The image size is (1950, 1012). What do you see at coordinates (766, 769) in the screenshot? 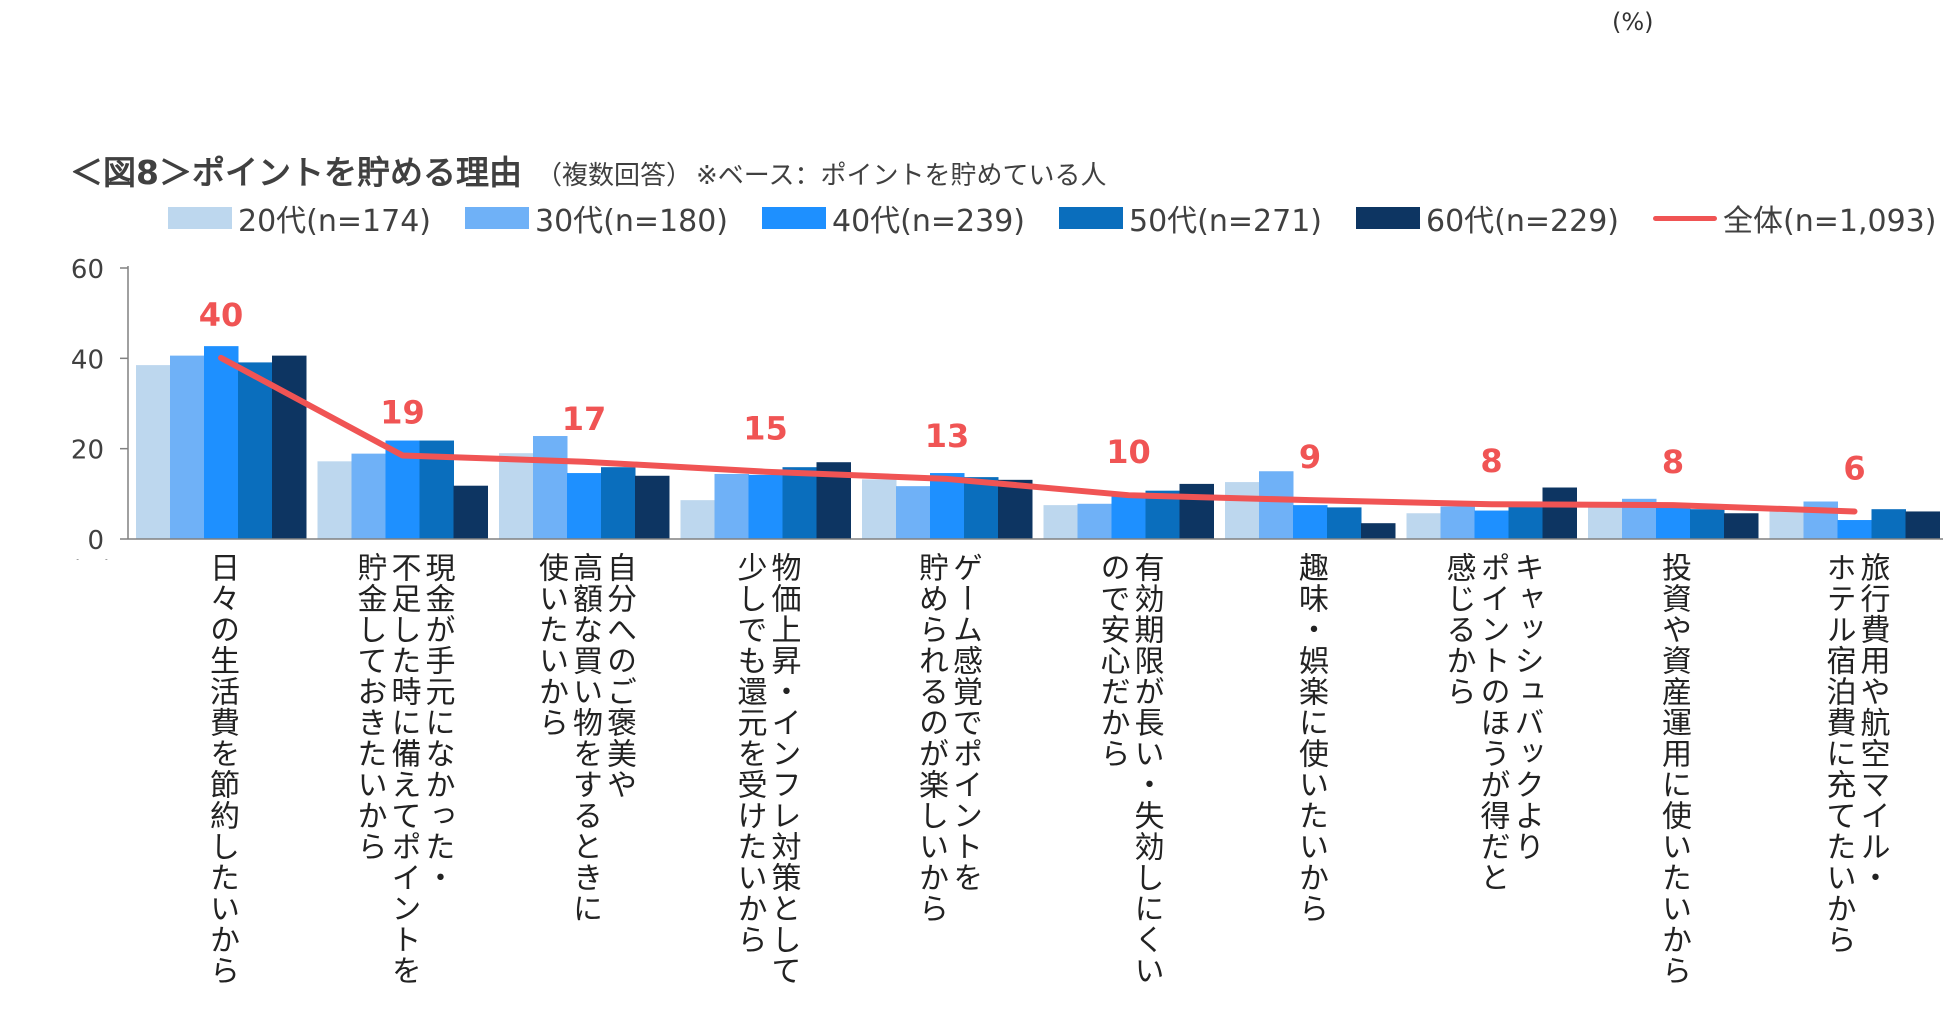
I see `category-label: 物価上昇・インフレ対策として 少しでも還元を受けたいから` at bounding box center [766, 769].